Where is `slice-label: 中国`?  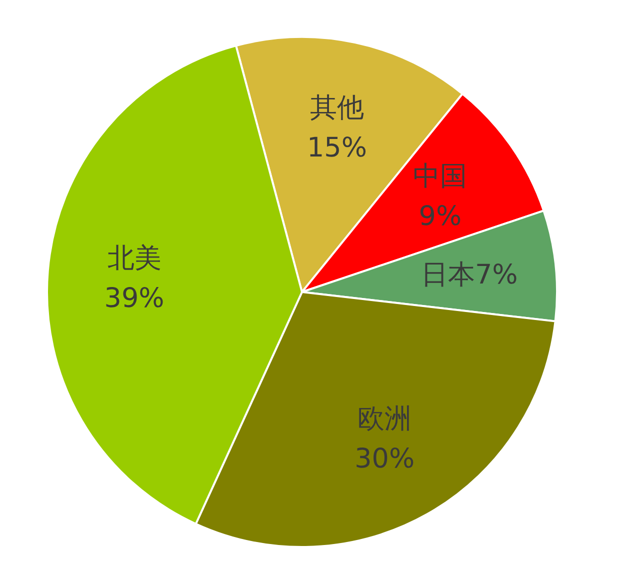 slice-label: 中国 is located at coordinates (440, 176).